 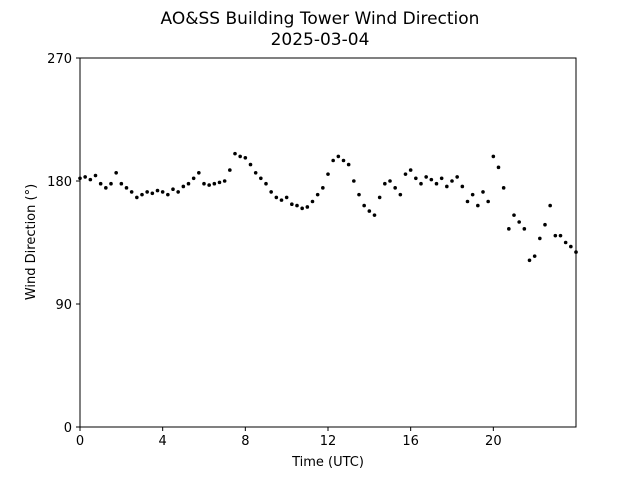 What do you see at coordinates (31, 242) in the screenshot?
I see `y-axis-label: Wind Direction (°)` at bounding box center [31, 242].